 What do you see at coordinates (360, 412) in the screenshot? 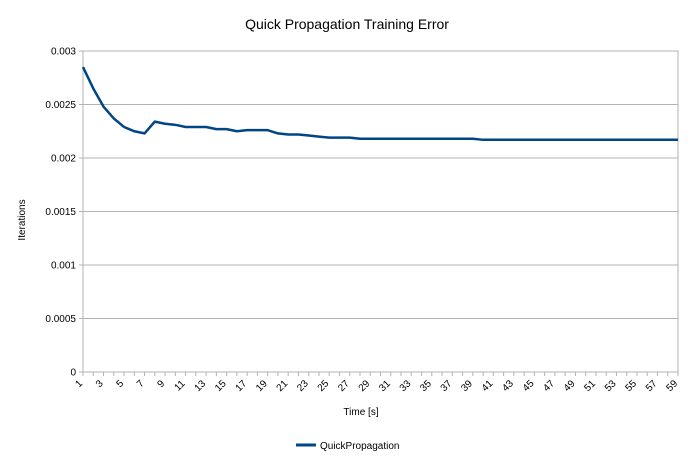
I see `x-axis-title: Time [s]` at bounding box center [360, 412].